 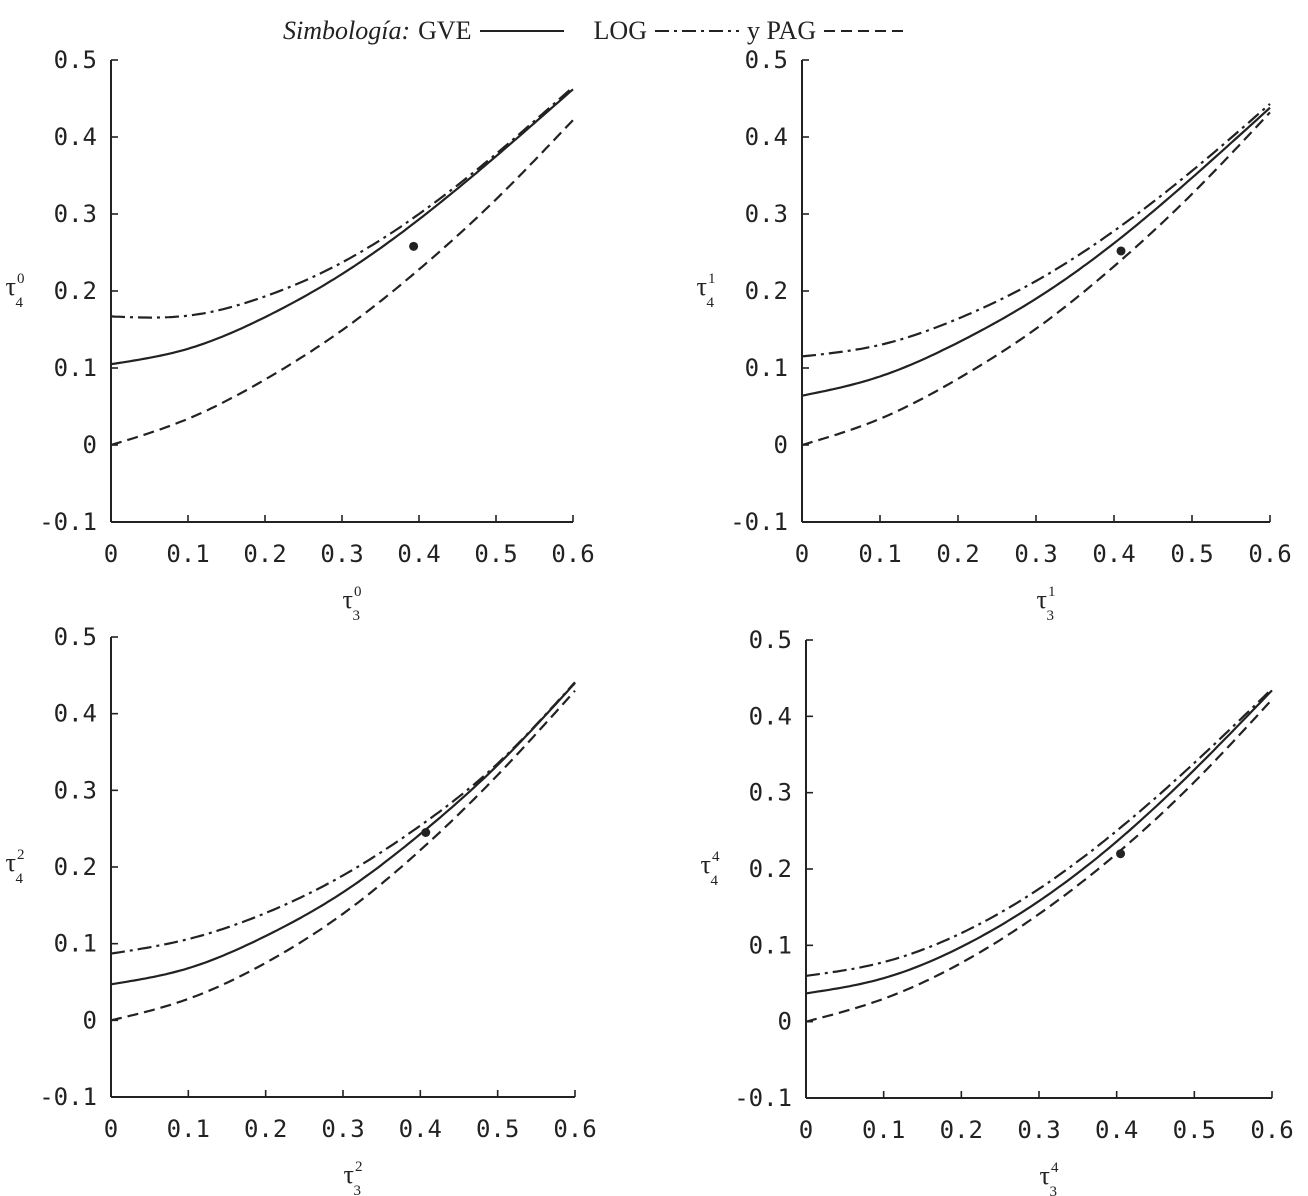 I want to click on legend-swatch-dashdot, so click(x=696, y=31).